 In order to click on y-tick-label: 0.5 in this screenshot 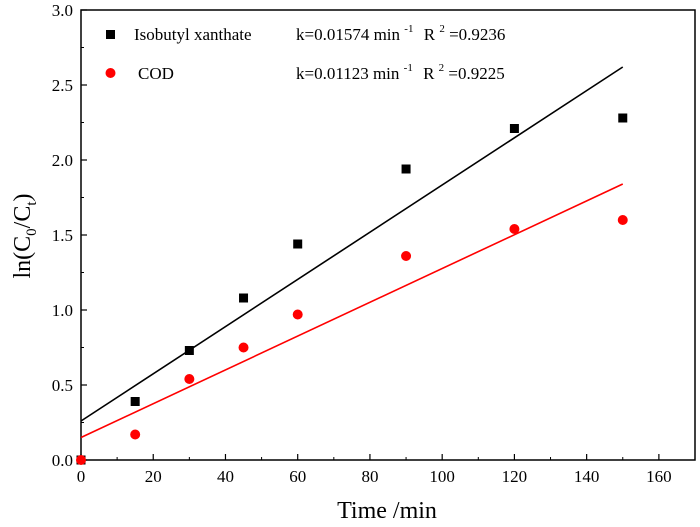, I will do `click(62, 385)`.